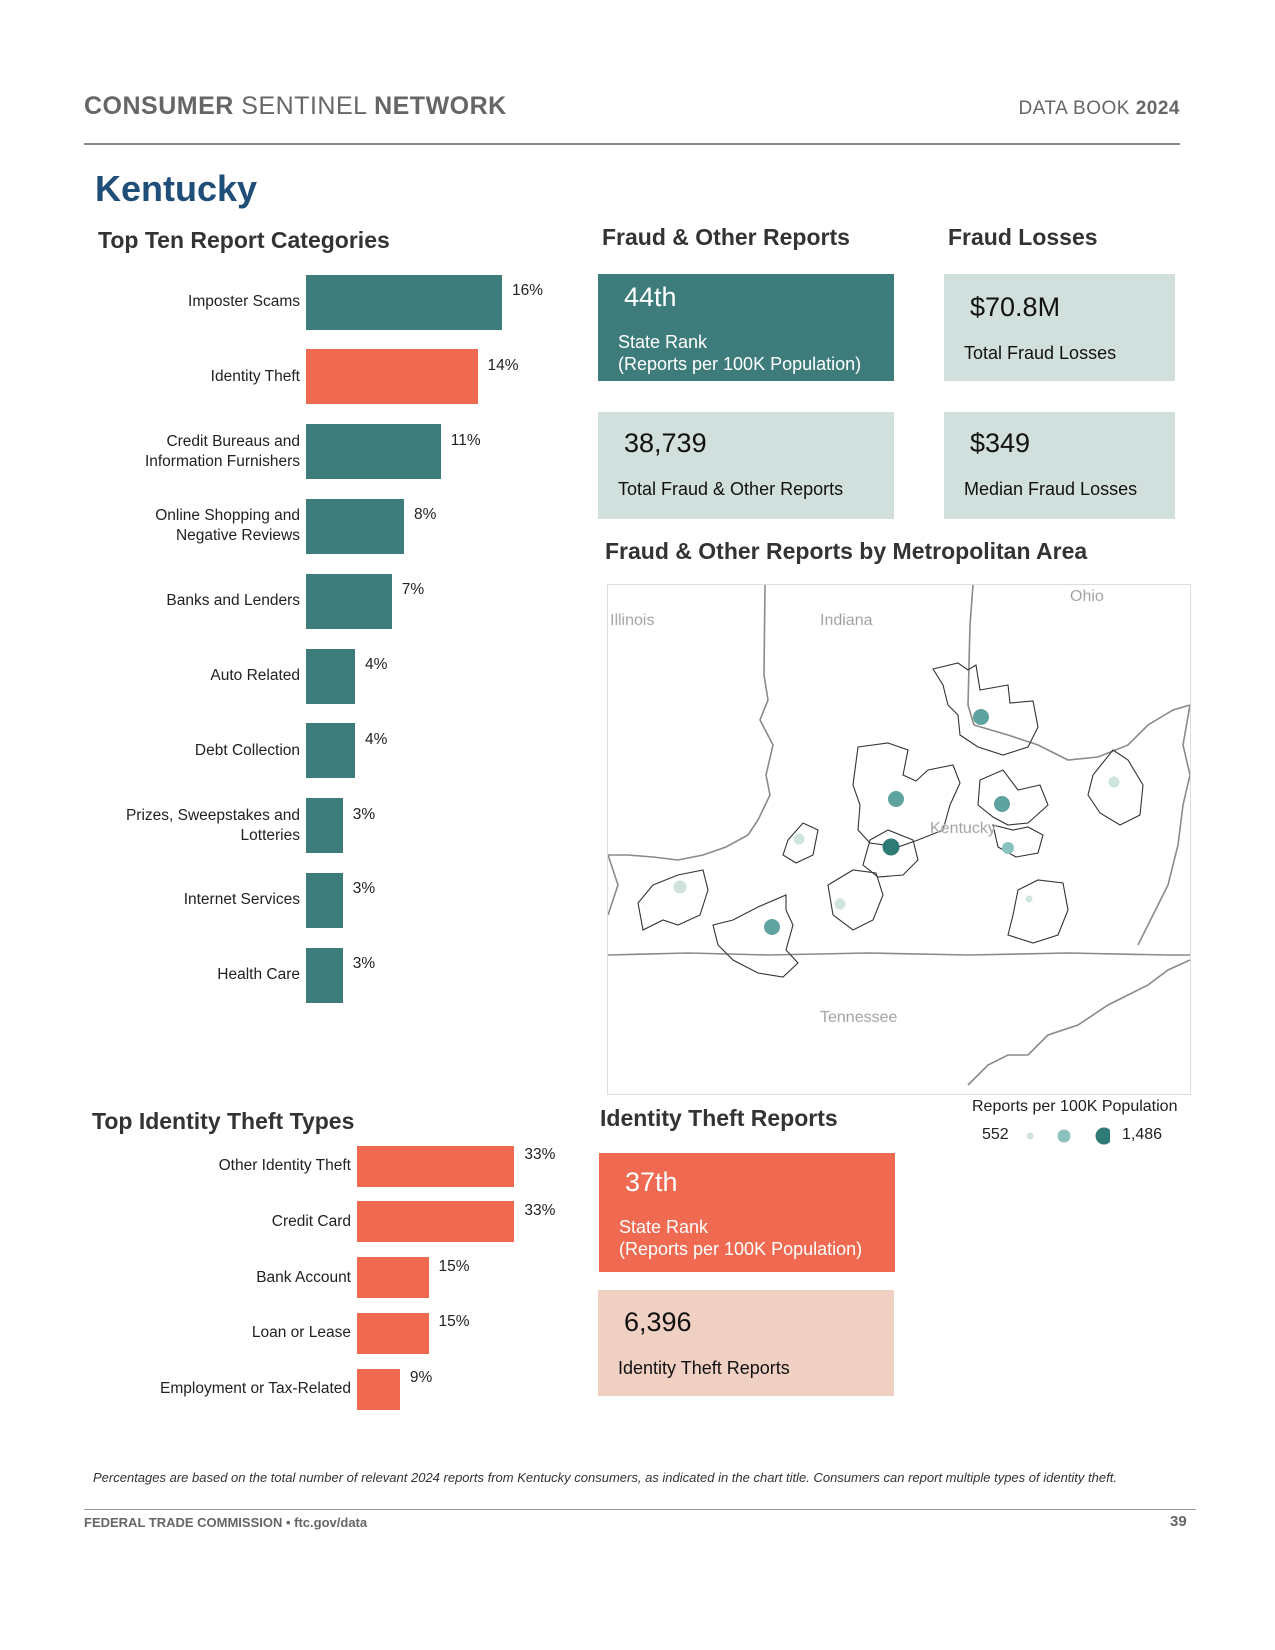  I want to click on fraud-total-label: Total Fraud & Other Reports, so click(731, 489).